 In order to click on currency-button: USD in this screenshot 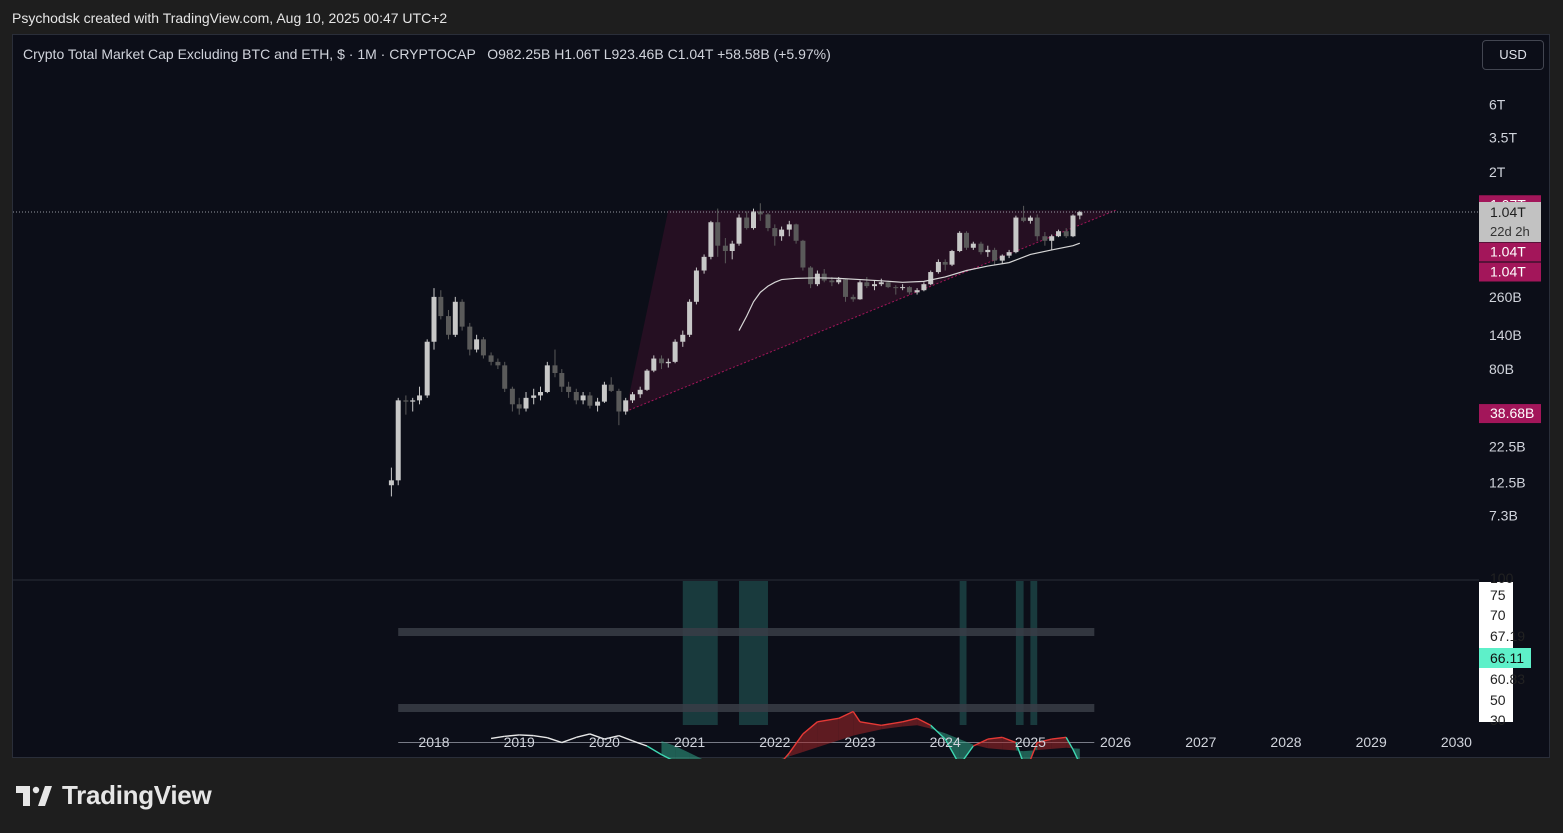, I will do `click(1513, 55)`.